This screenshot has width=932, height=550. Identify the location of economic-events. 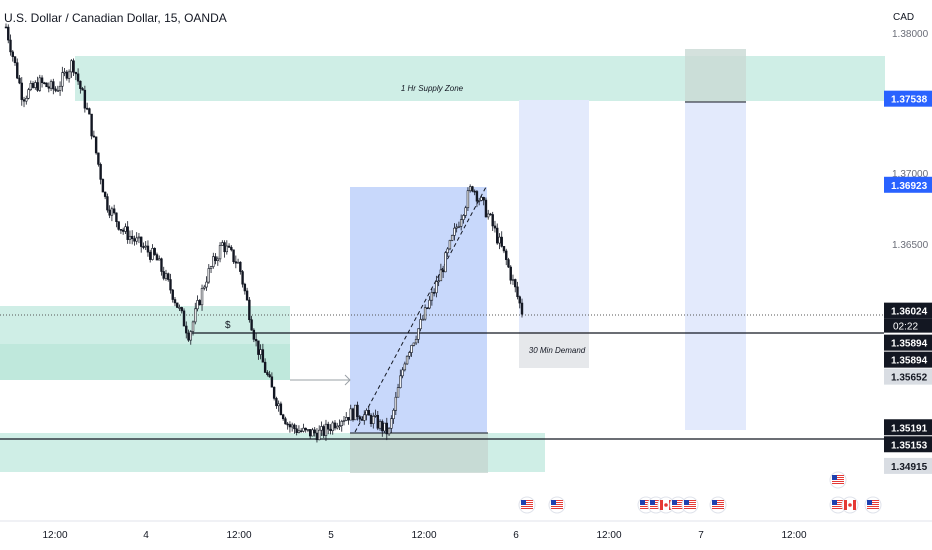
(700, 492).